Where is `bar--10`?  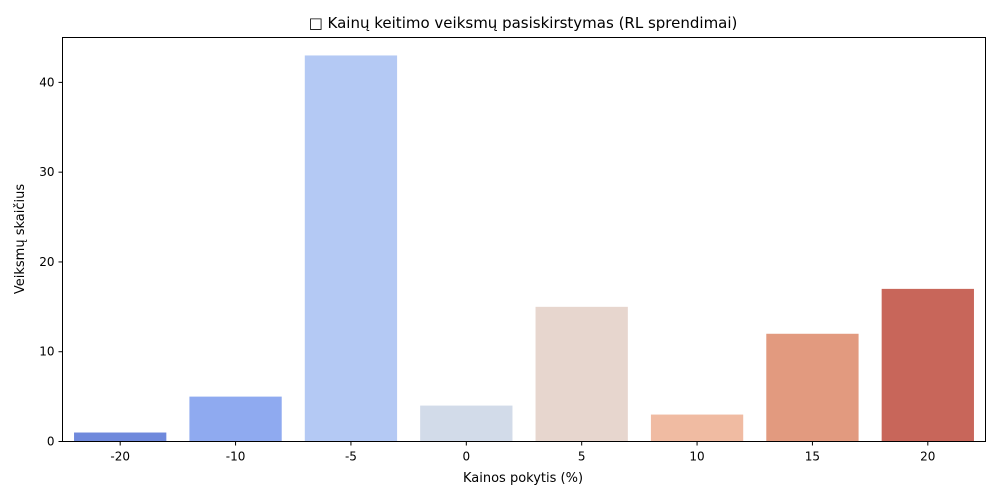 bar--10 is located at coordinates (235, 419).